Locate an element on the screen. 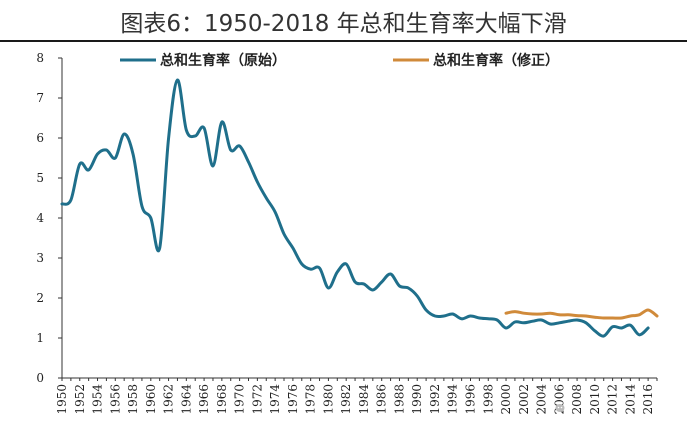 The image size is (687, 423). x-tick-label: 1990 is located at coordinates (417, 399).